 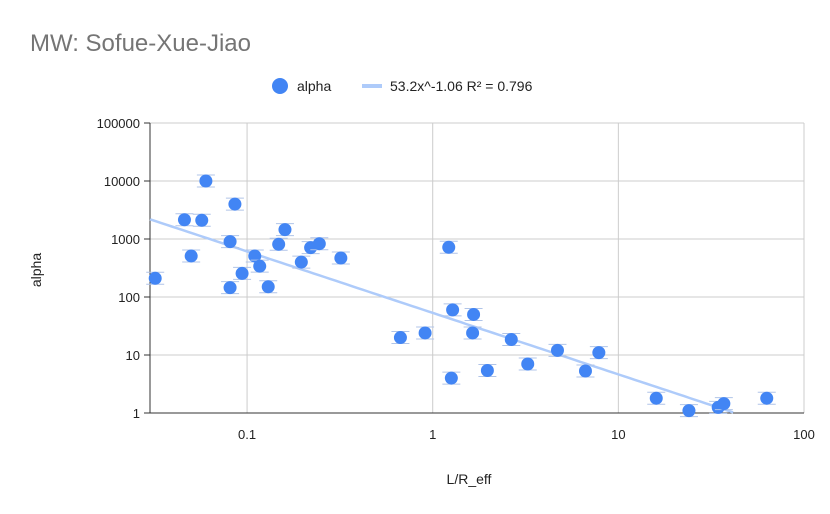 I want to click on legend-label-trendline: 53.2x^-1.06 R² = 0.796, so click(x=461, y=86).